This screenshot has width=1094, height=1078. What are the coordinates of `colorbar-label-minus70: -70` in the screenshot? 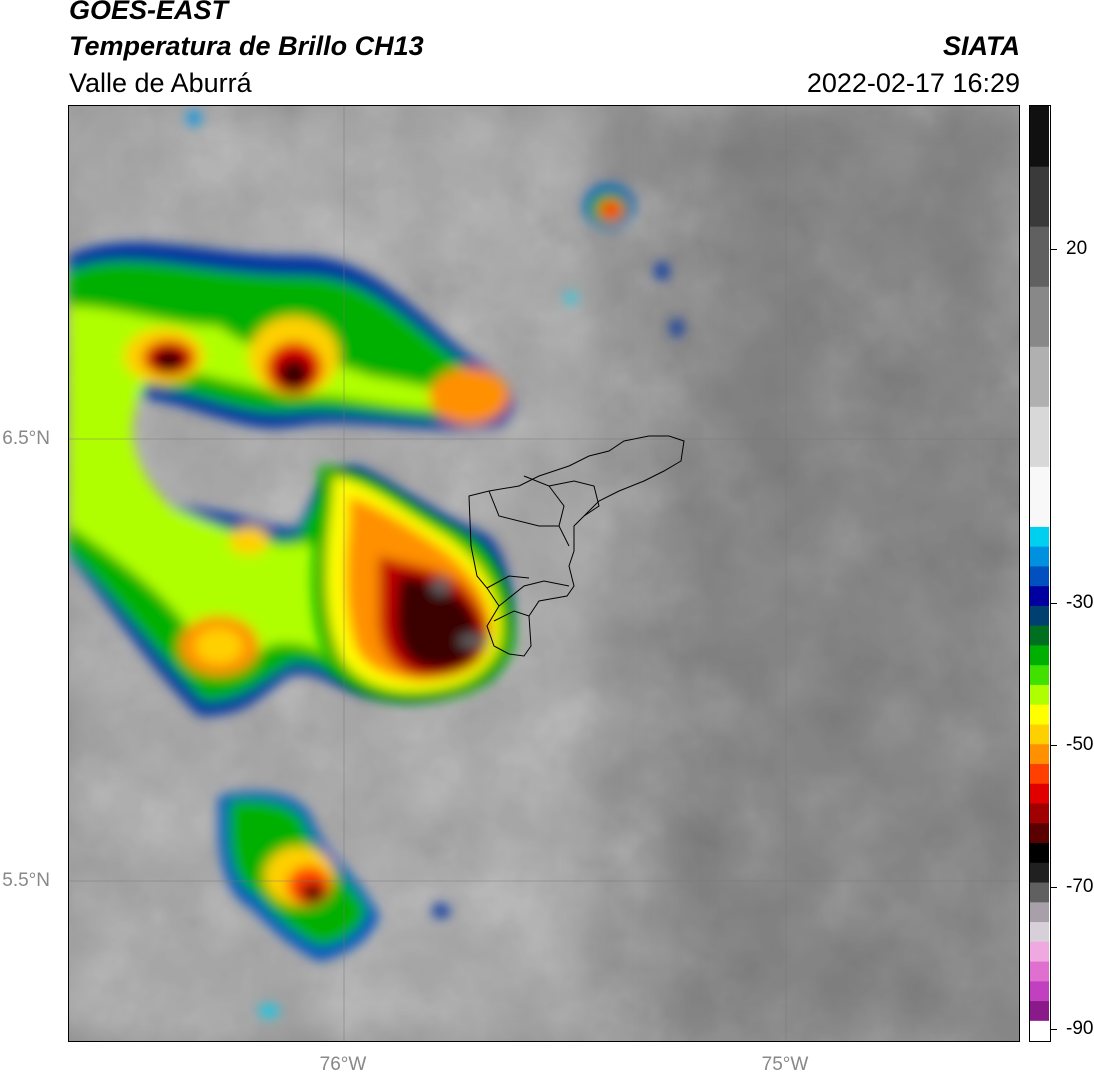 It's located at (1080, 886).